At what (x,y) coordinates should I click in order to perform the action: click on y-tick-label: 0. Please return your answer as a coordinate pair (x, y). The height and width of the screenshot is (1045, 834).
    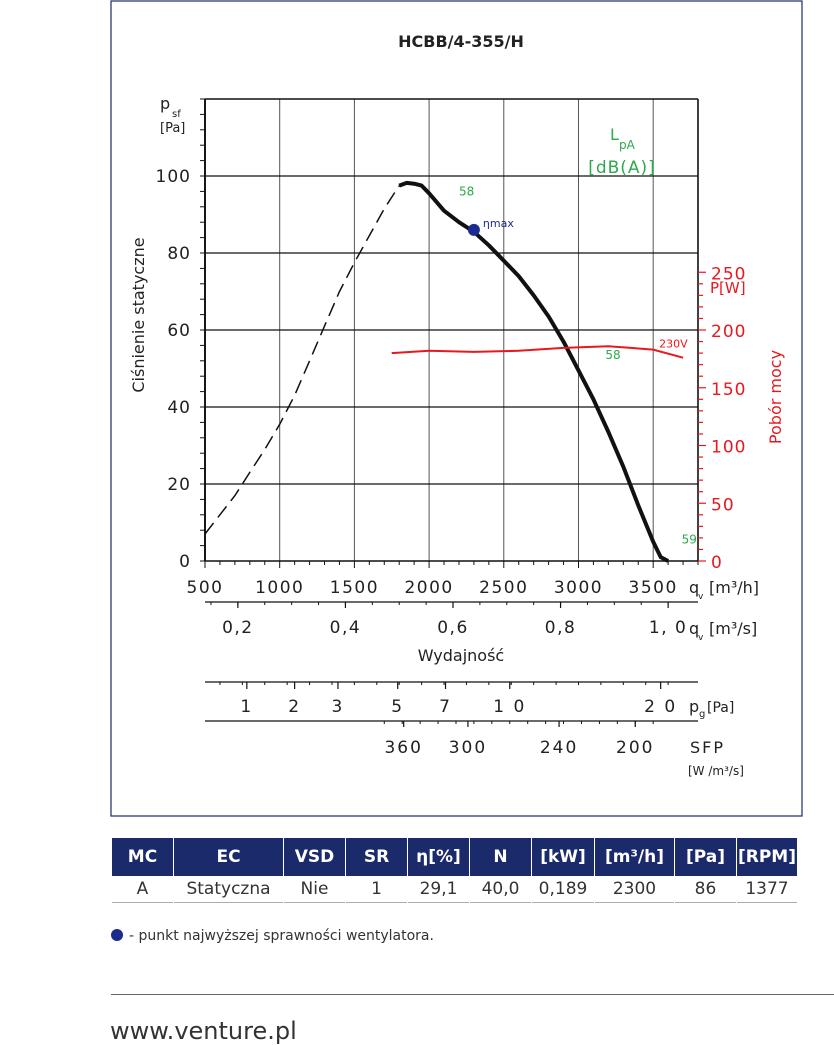
    Looking at the image, I should click on (185, 562).